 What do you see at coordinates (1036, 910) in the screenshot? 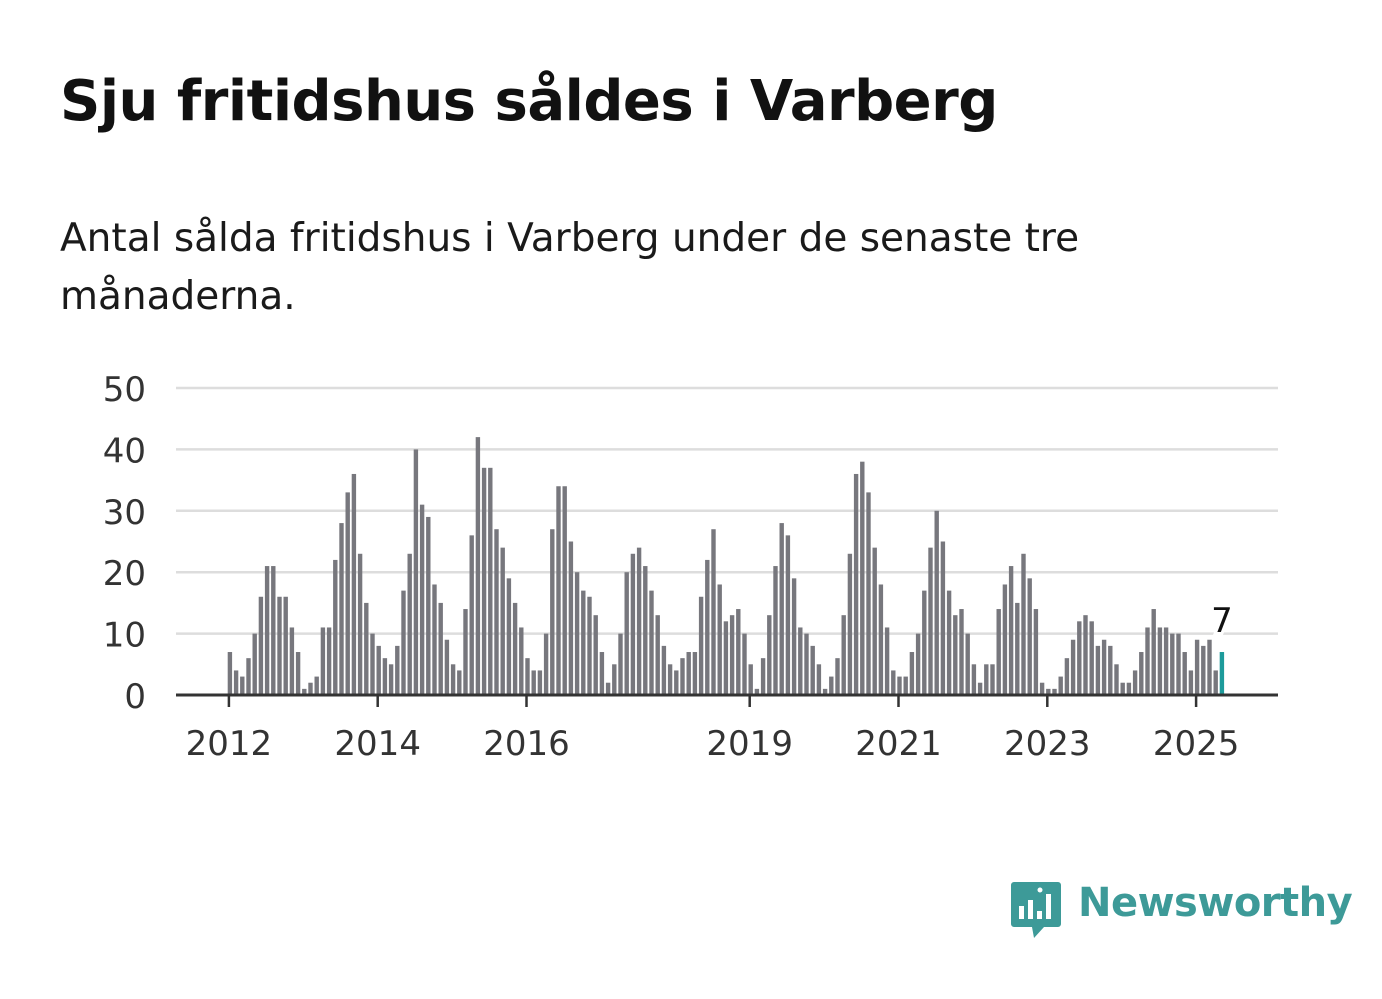
I see `bar-chart-speech-bubble-icon` at bounding box center [1036, 910].